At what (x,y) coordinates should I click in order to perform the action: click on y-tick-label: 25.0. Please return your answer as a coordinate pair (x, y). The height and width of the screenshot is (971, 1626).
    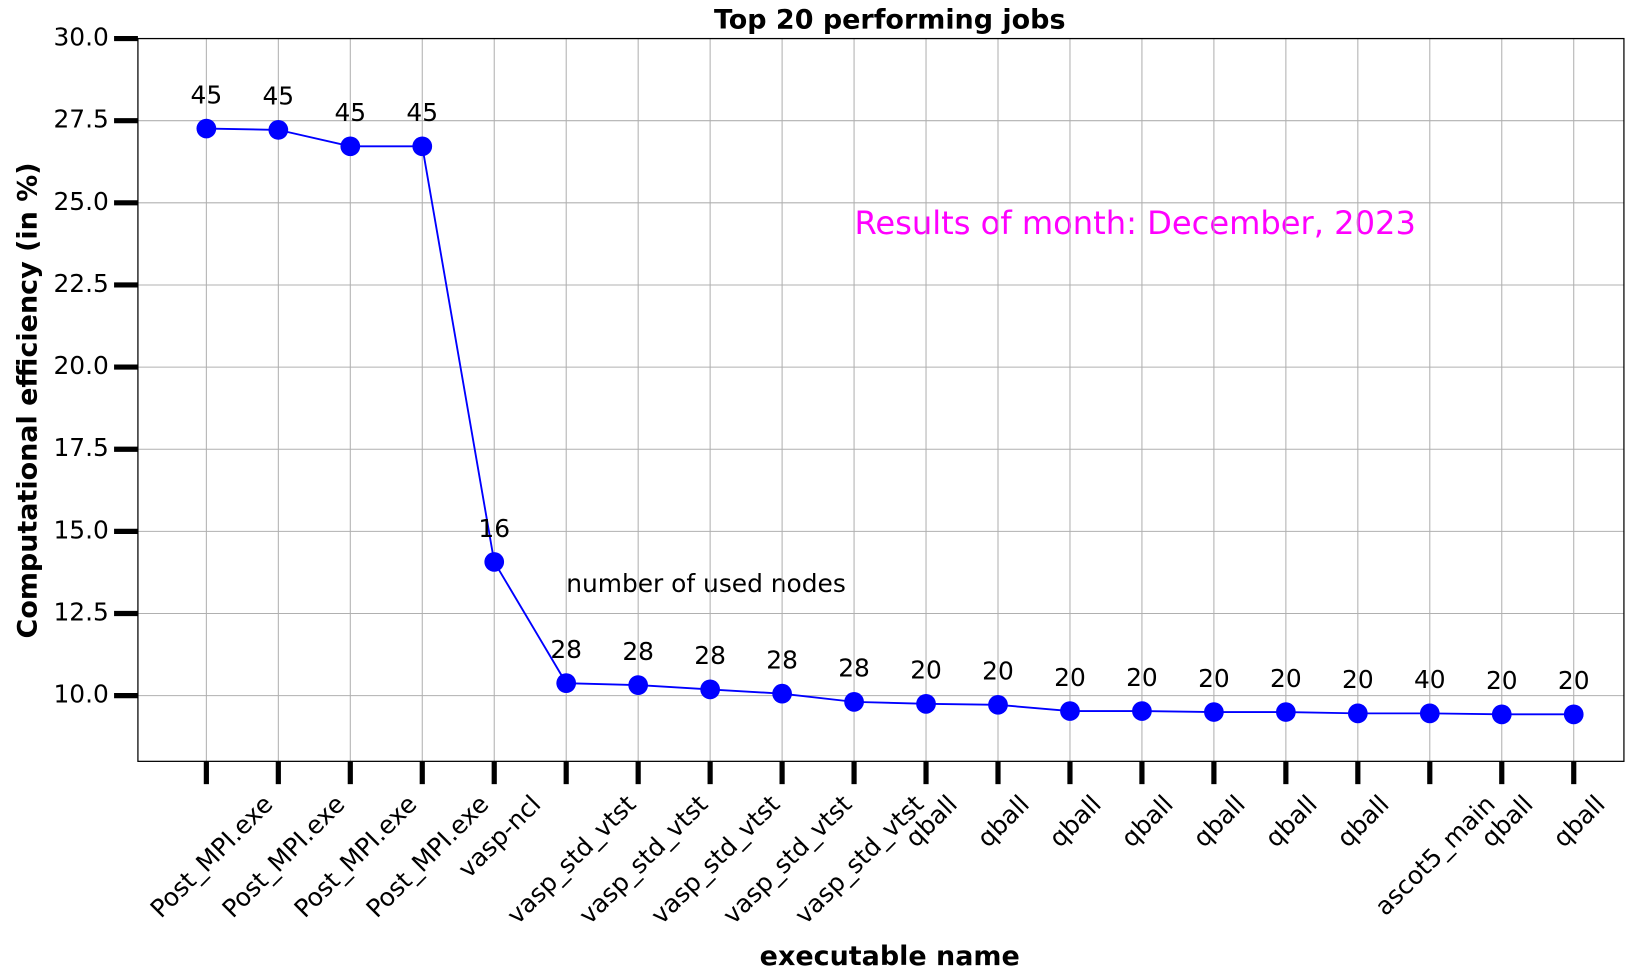
    Looking at the image, I should click on (80, 201).